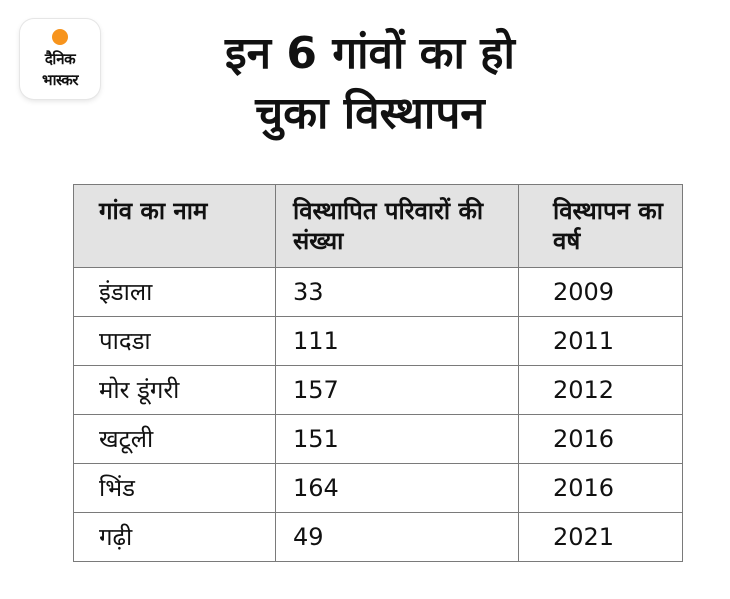  I want to click on dainik-bhaskar-logo: दैनिक भास्कर, so click(60, 59).